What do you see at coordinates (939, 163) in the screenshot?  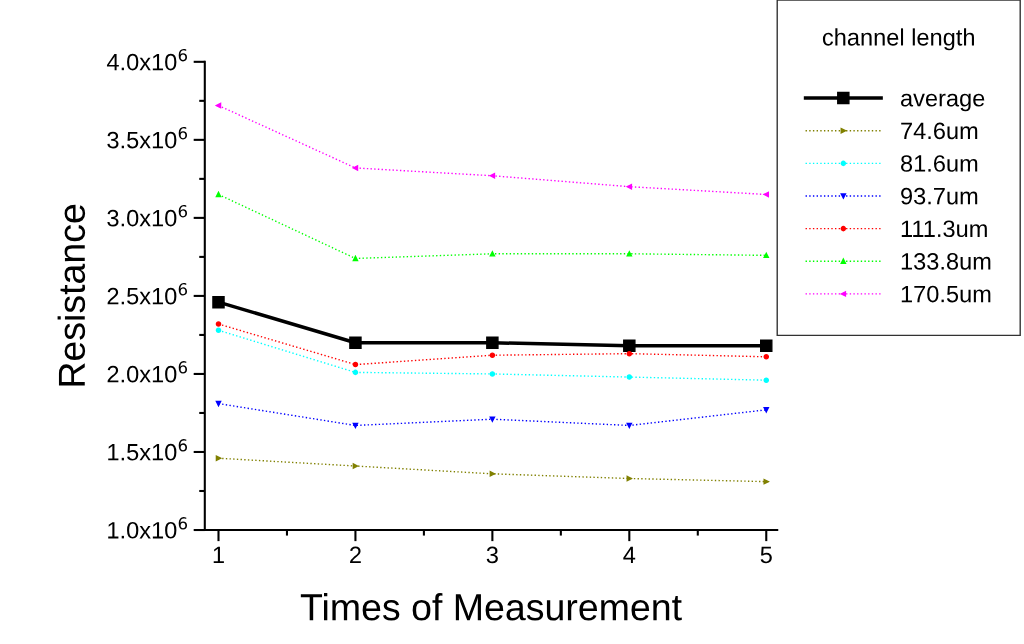 I see `legend-label: 81.6um` at bounding box center [939, 163].